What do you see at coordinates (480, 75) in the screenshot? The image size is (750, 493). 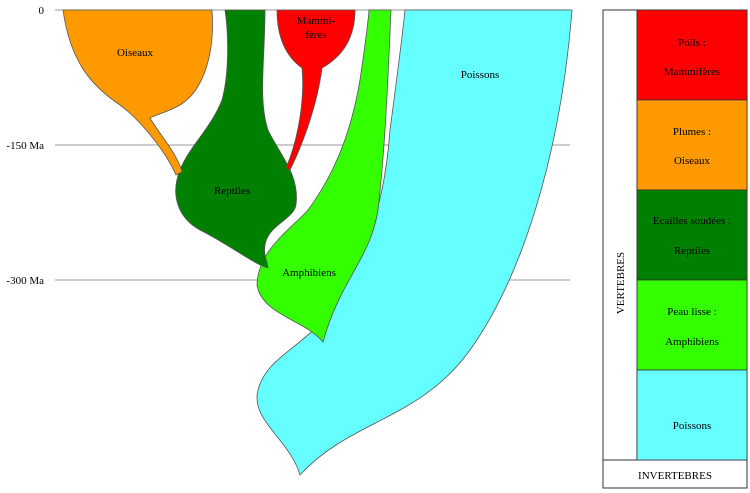 I see `poissons-label: Poissons` at bounding box center [480, 75].